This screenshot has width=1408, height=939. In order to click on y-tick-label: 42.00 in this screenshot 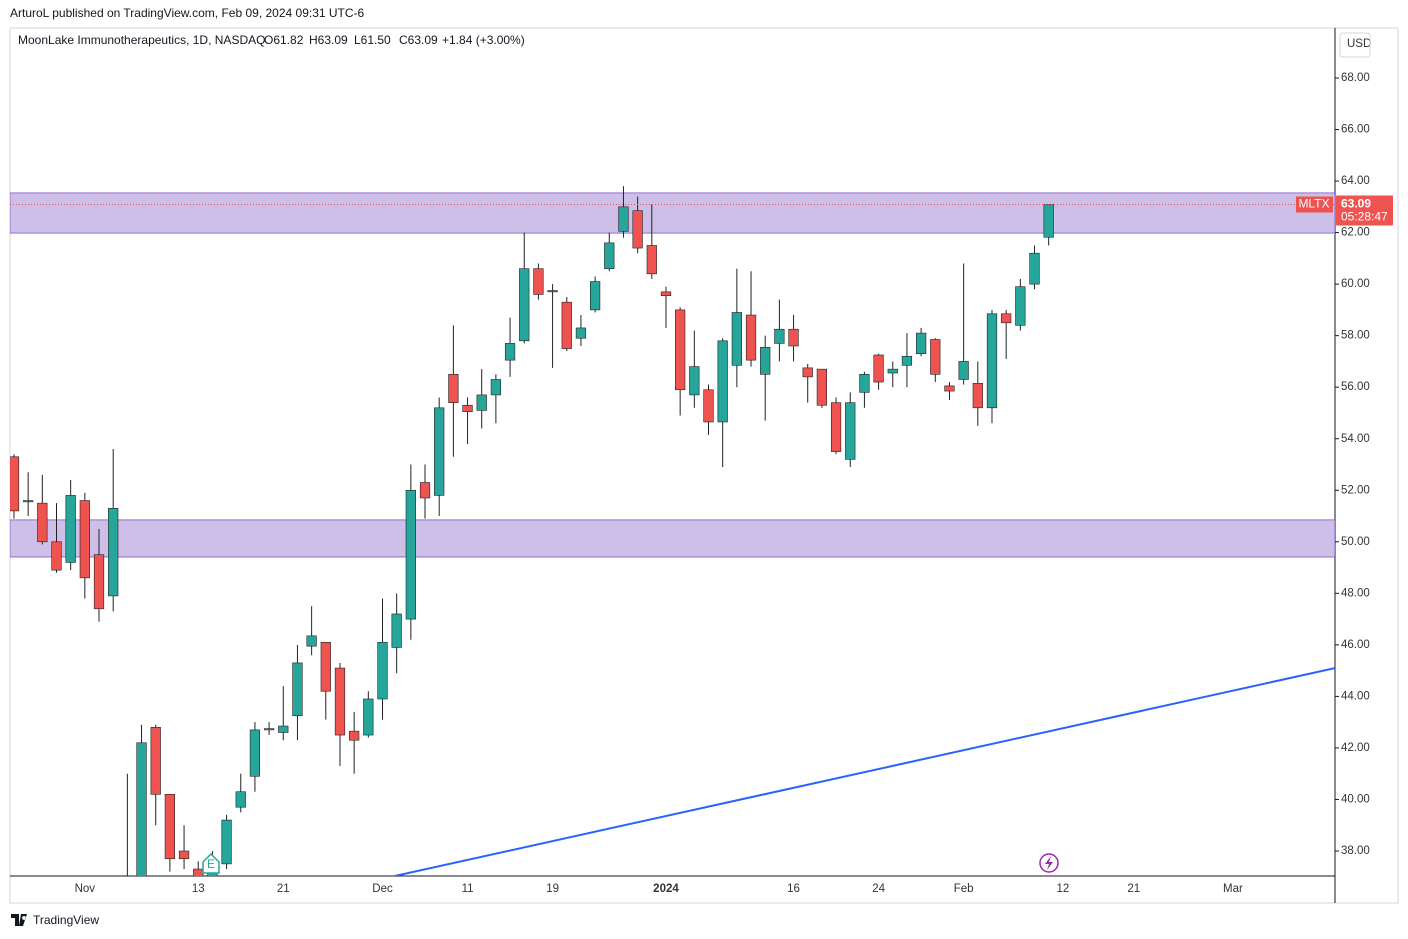, I will do `click(1355, 748)`.